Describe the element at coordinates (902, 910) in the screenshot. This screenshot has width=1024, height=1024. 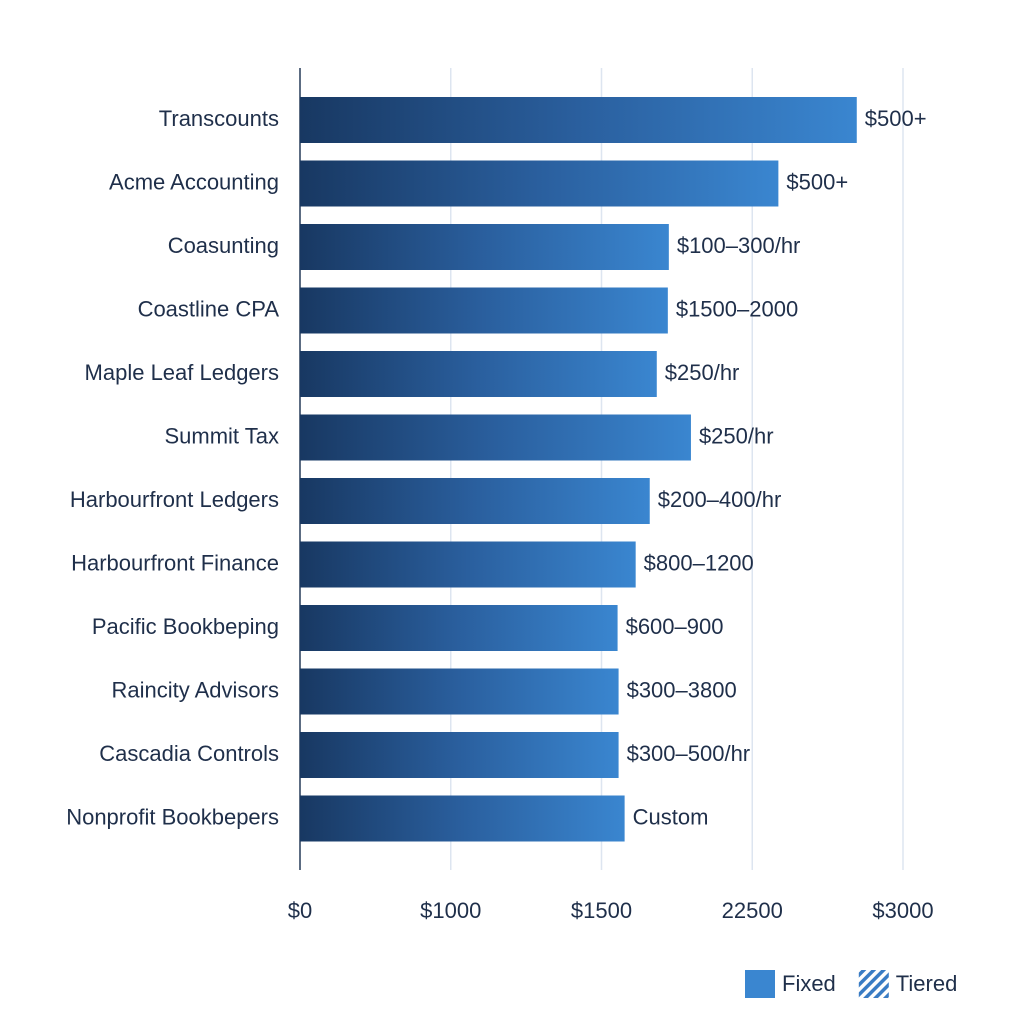
I see `x-tick-label: $3000` at that location.